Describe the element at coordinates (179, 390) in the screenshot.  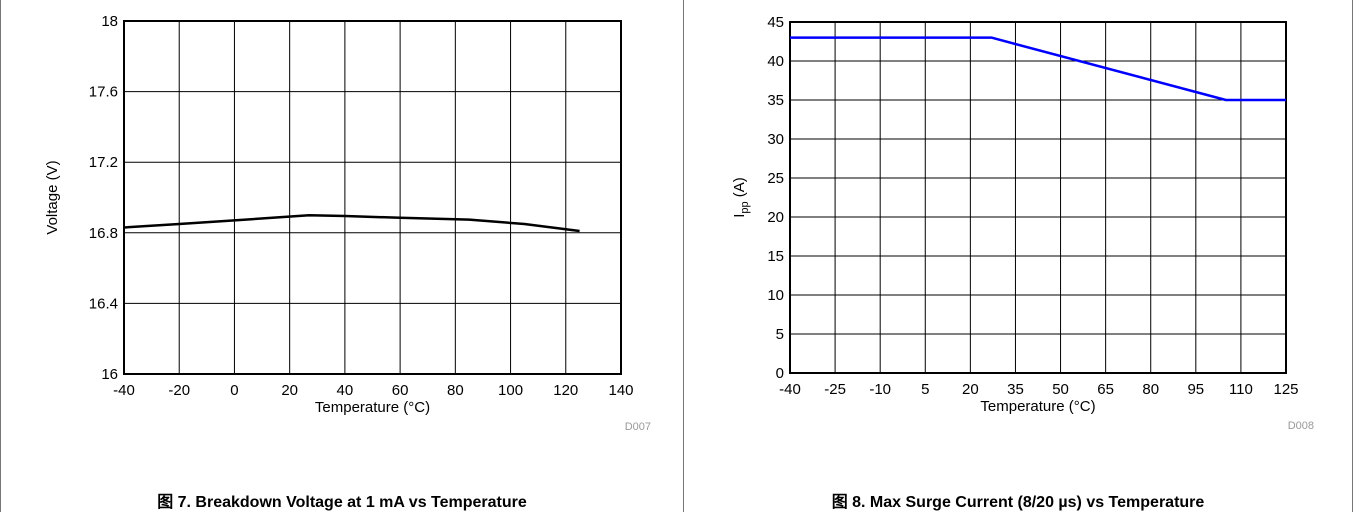
I see `x-tick-label: -20` at that location.